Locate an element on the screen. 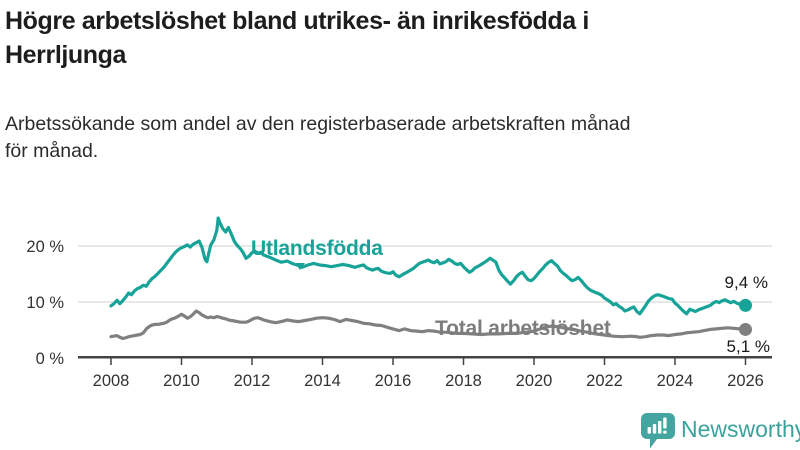 The height and width of the screenshot is (450, 800). series-label-utlandsfodda: Utlandsfödda is located at coordinates (317, 253).